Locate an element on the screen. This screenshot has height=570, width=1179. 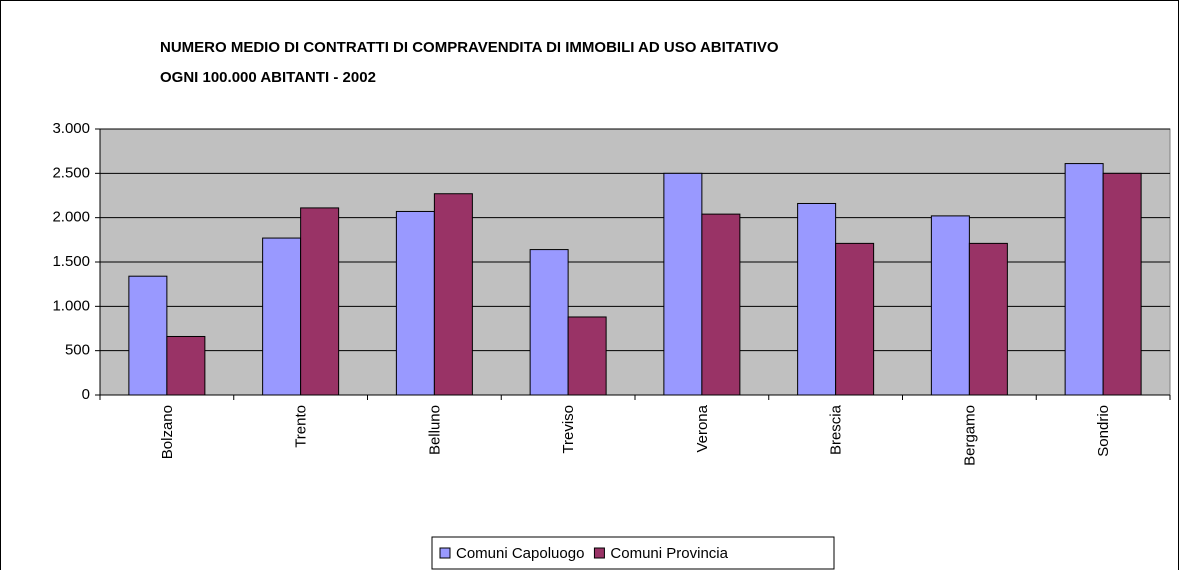
legend-label: Comuni Provincia is located at coordinates (669, 553).